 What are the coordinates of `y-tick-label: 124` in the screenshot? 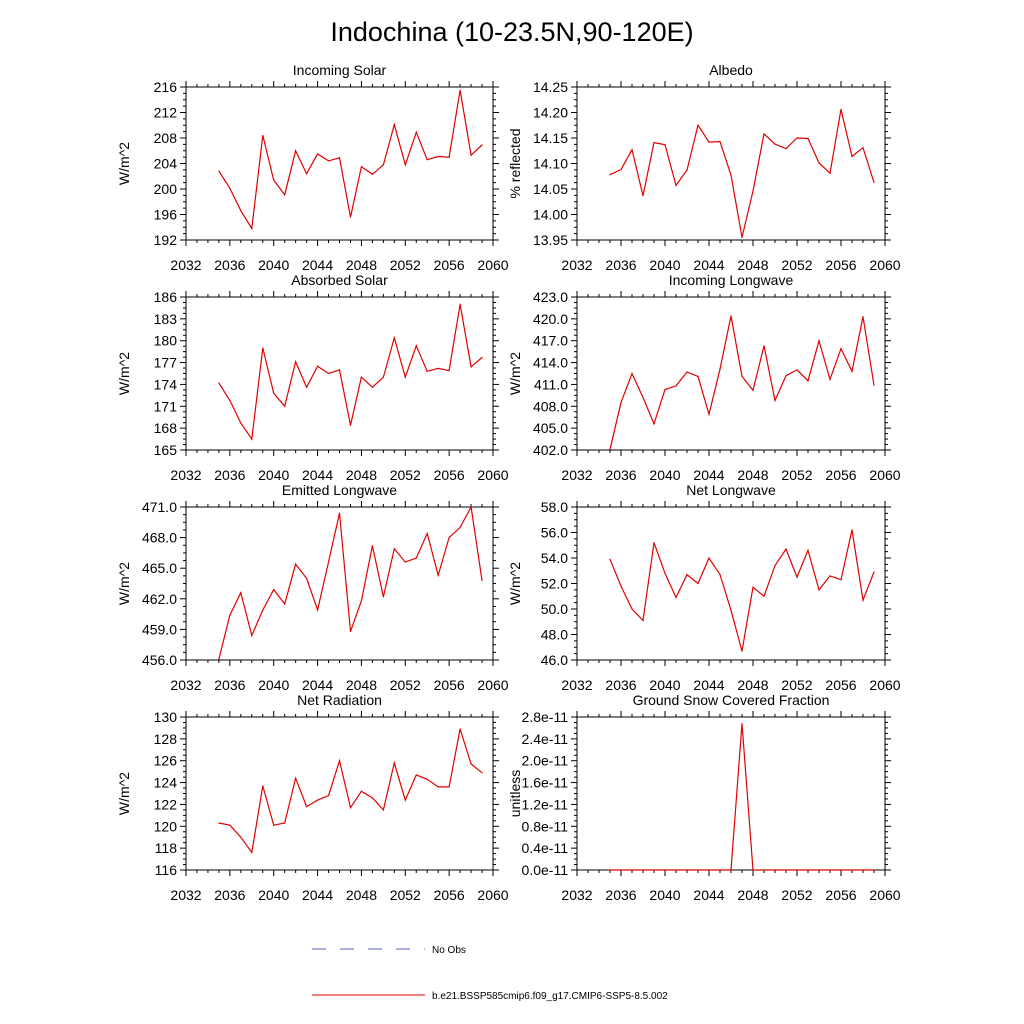 It's located at (166, 783).